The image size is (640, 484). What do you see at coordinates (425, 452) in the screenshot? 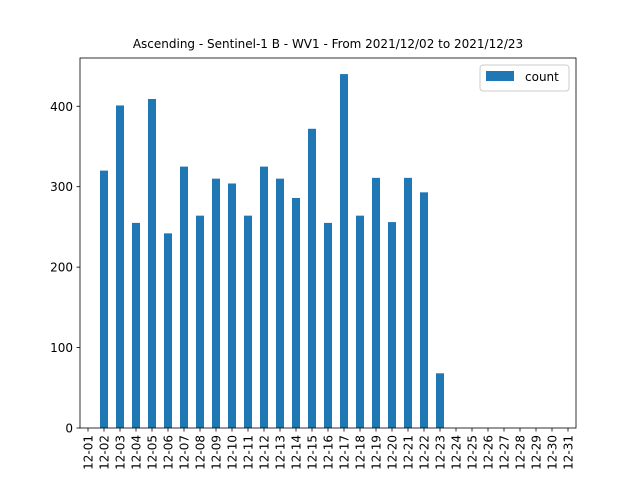
I see `x-tick-label: 12-22` at bounding box center [425, 452].